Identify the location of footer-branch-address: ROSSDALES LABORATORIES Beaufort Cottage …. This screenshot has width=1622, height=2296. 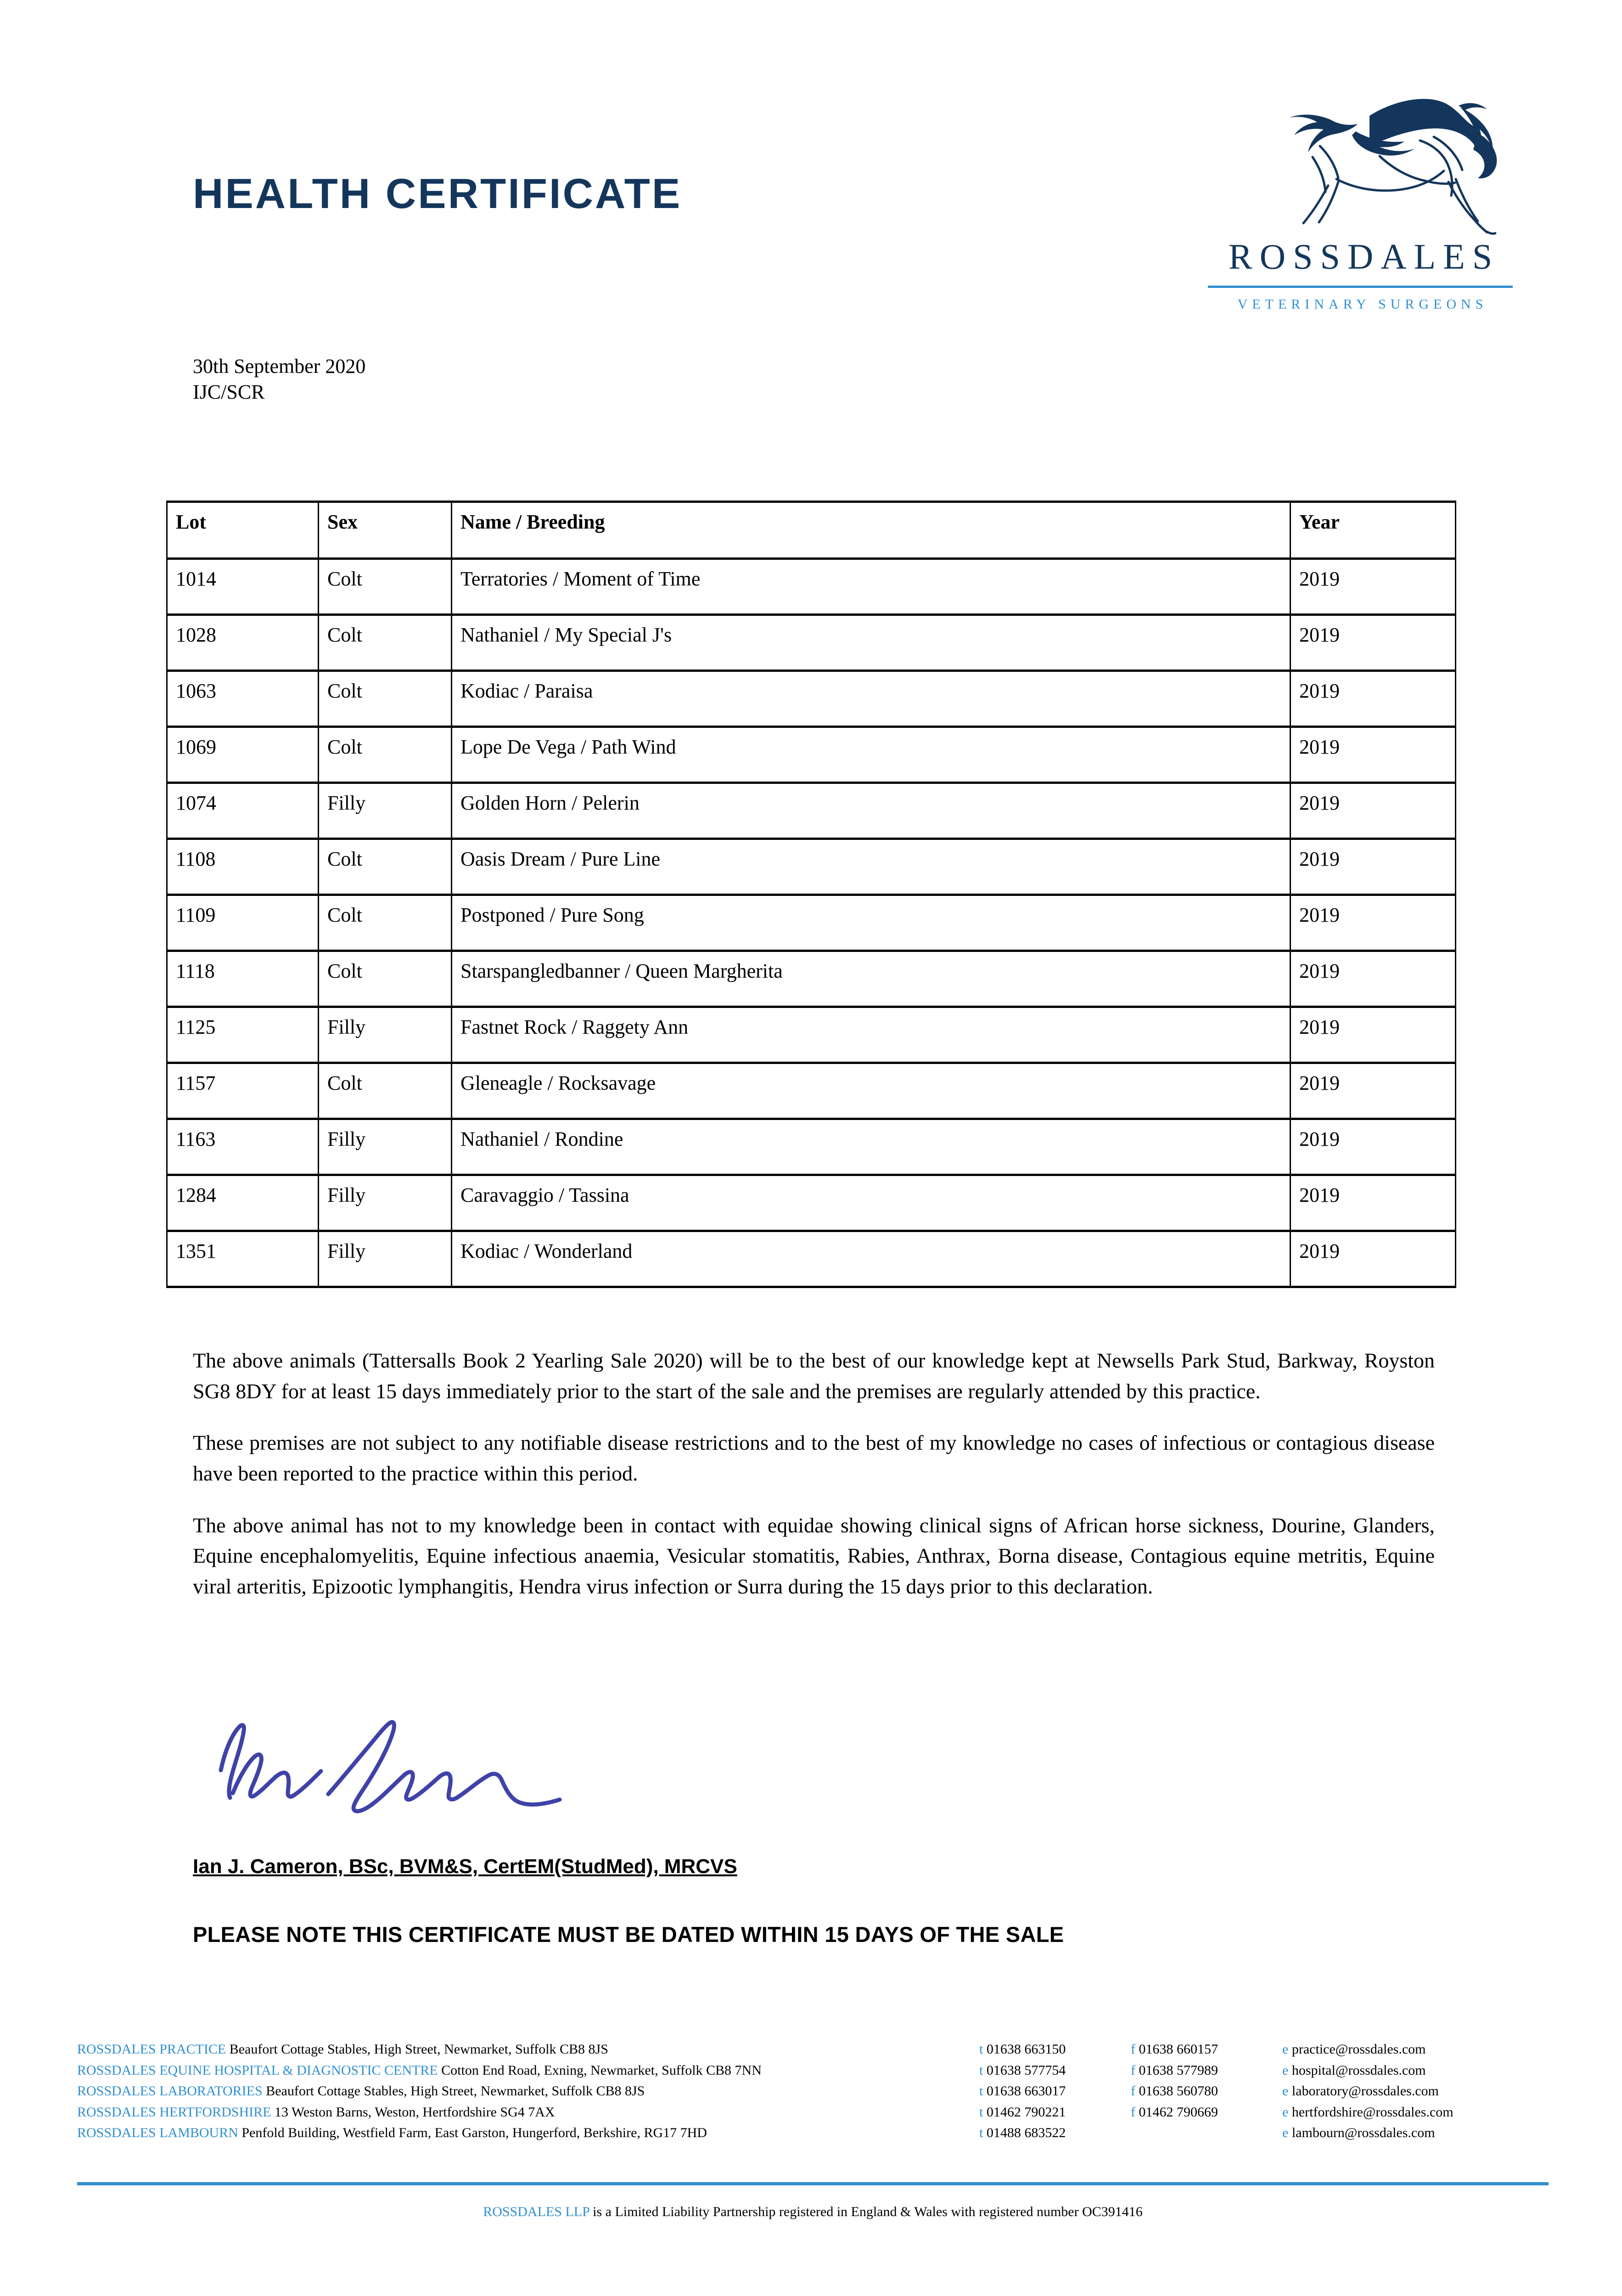
(528, 2091).